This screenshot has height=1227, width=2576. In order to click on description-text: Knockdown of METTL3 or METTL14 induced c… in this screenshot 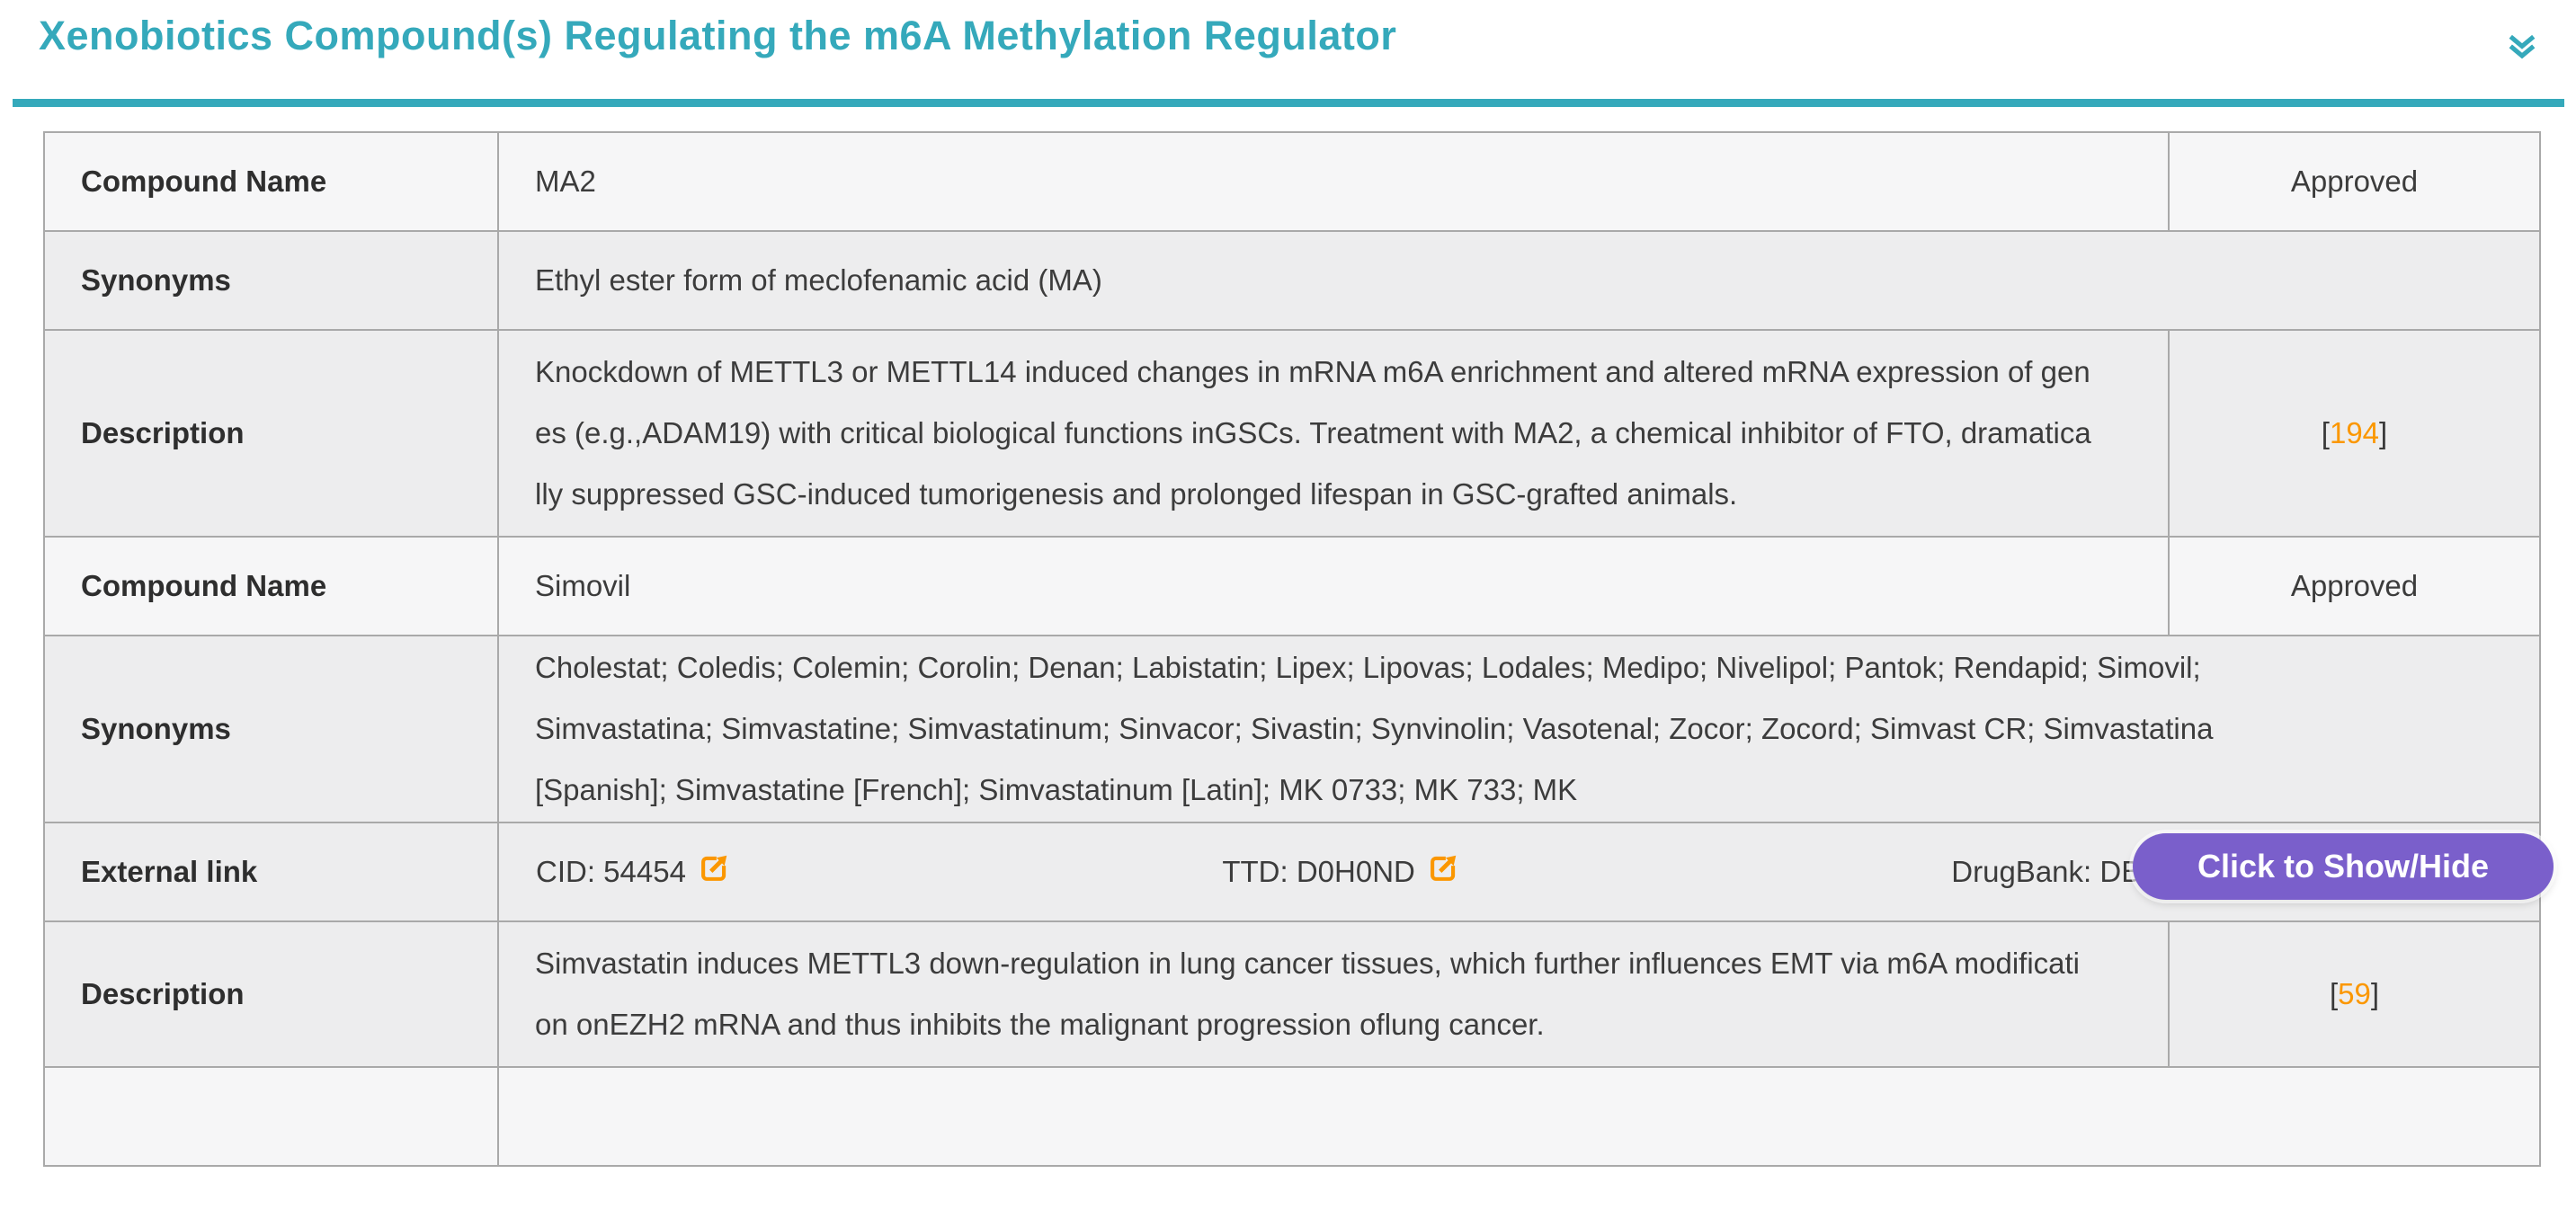, I will do `click(1313, 433)`.